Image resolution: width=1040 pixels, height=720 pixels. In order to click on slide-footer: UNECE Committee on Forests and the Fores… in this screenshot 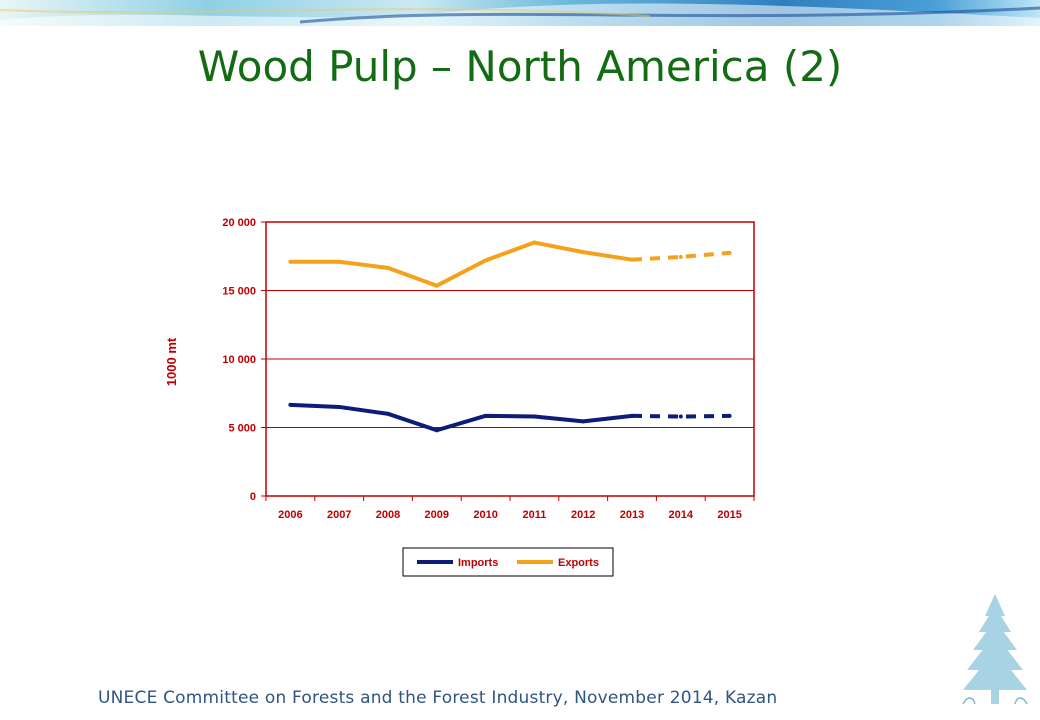, I will do `click(438, 698)`.